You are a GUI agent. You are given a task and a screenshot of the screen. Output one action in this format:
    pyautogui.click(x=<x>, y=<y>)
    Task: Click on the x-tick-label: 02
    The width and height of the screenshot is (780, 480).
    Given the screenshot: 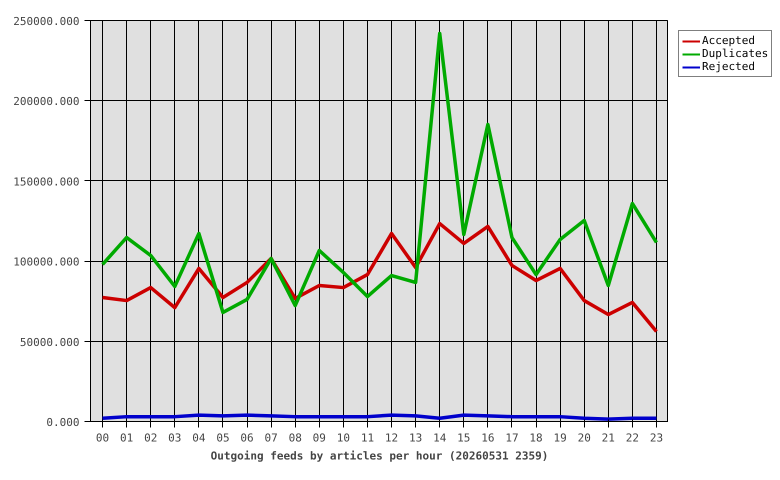 What is the action you would take?
    pyautogui.click(x=151, y=438)
    